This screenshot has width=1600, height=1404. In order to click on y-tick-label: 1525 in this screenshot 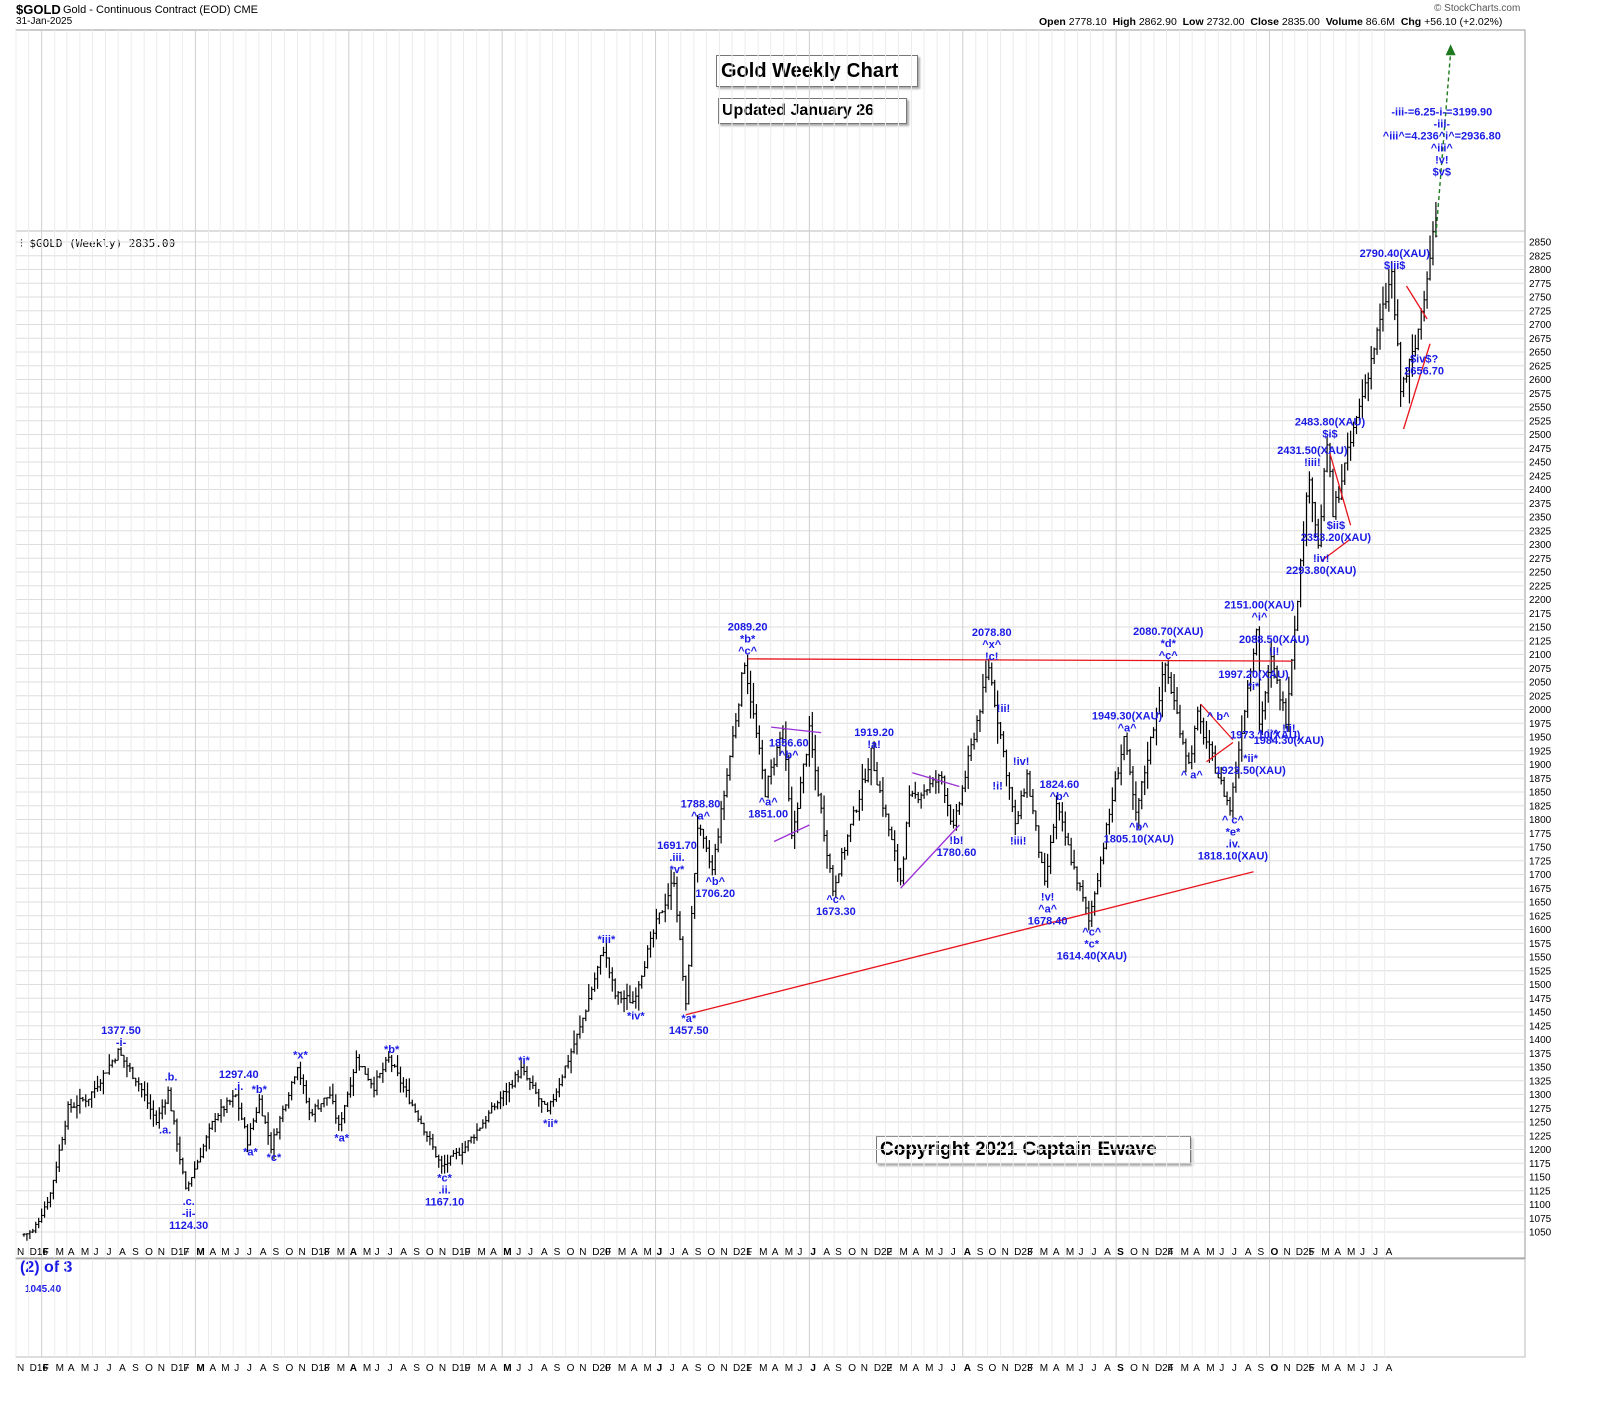, I will do `click(1540, 971)`.